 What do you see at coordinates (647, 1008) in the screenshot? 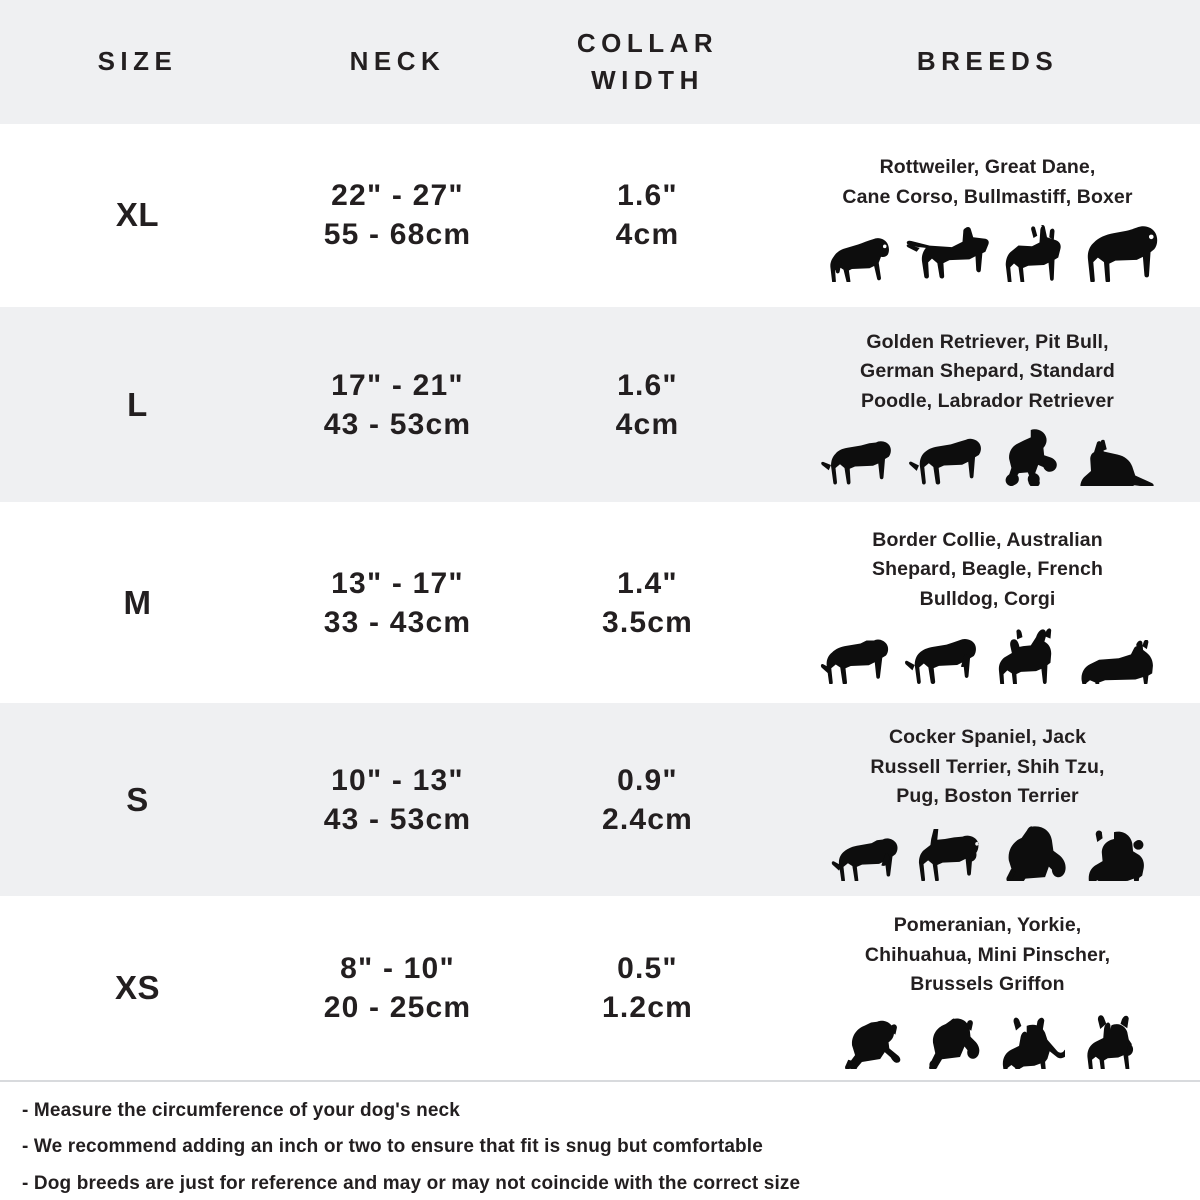
I see `collar-centimeters: 1.2cm` at bounding box center [647, 1008].